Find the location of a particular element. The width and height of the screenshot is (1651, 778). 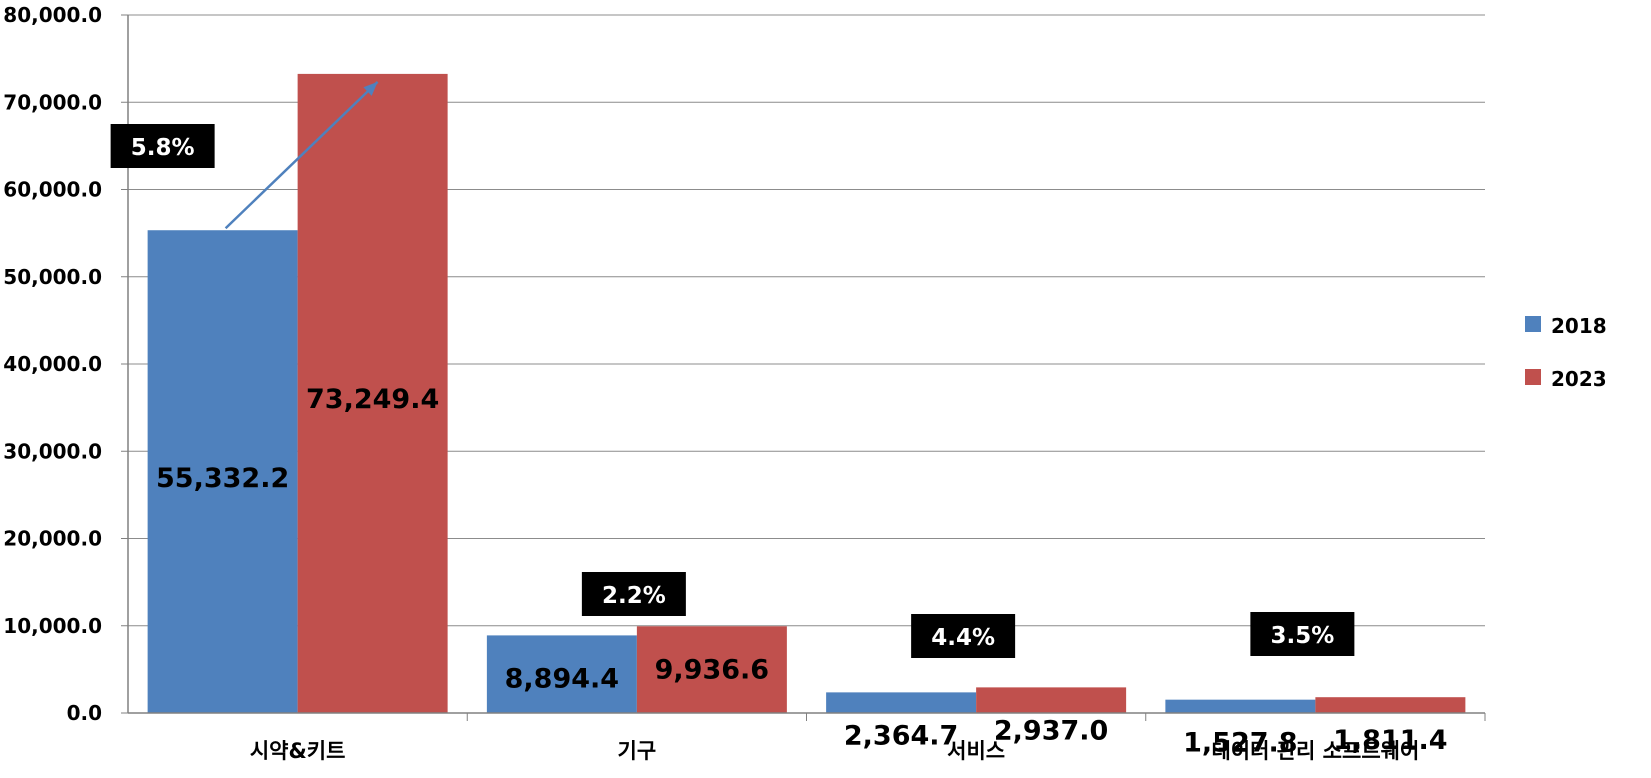

data-label: 9,936.6 is located at coordinates (712, 669).